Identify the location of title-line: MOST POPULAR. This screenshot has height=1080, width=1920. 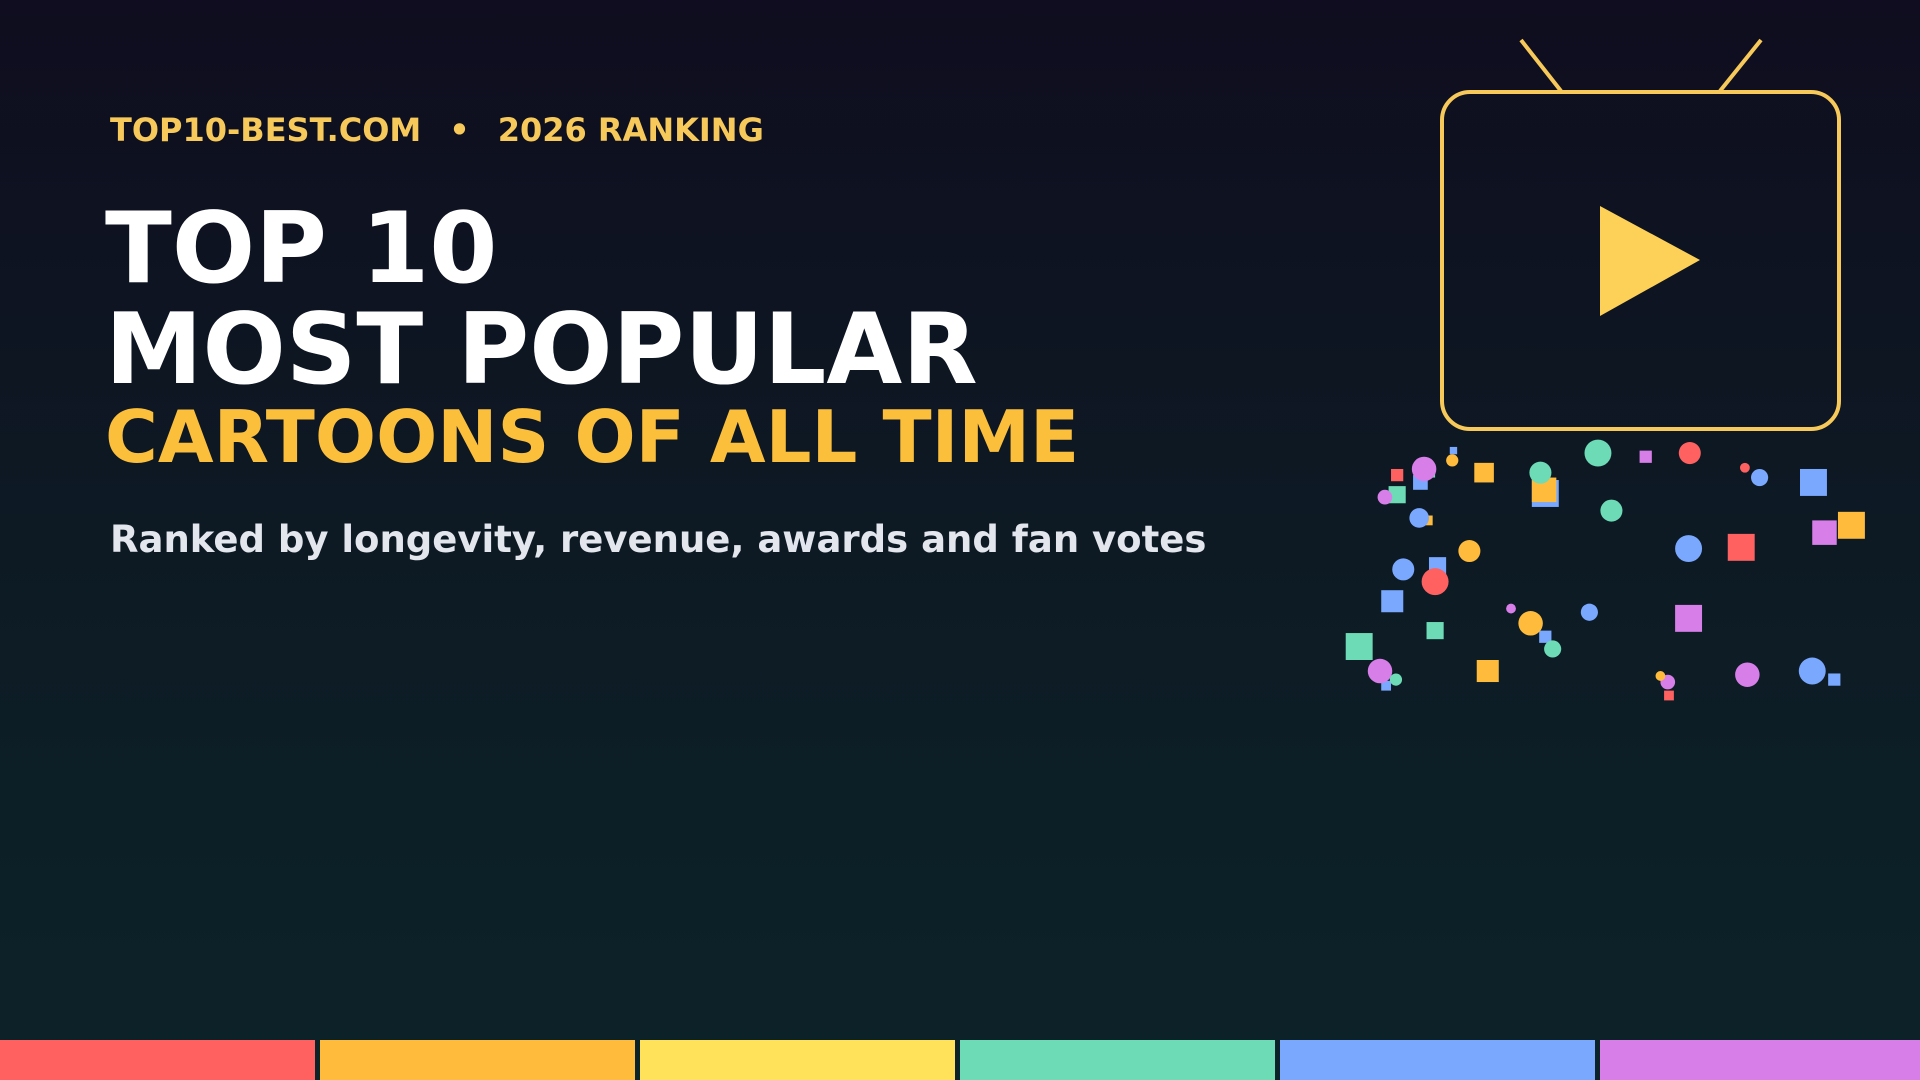
(541, 350).